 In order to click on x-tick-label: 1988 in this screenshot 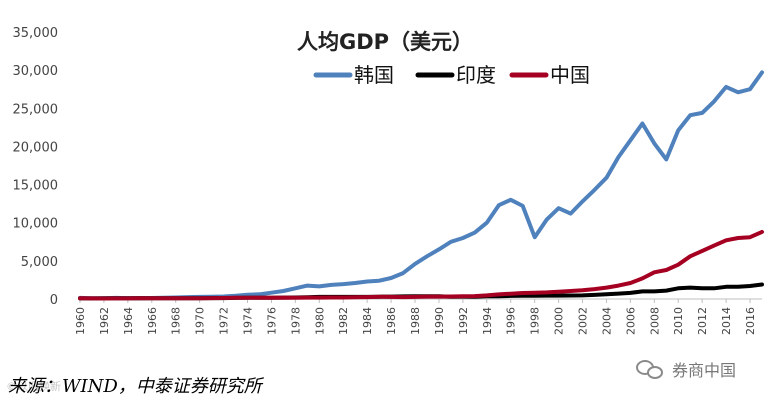, I will do `click(415, 321)`.